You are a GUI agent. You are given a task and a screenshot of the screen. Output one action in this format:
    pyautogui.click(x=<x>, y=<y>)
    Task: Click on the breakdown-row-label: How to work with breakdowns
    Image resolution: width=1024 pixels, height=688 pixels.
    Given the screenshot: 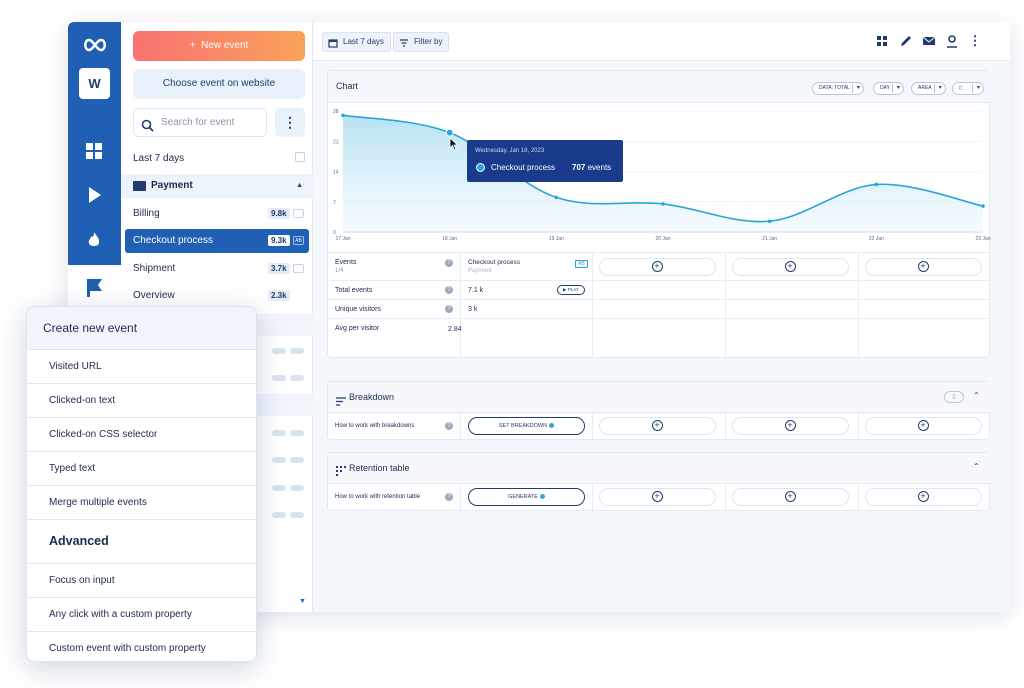 What is the action you would take?
    pyautogui.click(x=375, y=426)
    